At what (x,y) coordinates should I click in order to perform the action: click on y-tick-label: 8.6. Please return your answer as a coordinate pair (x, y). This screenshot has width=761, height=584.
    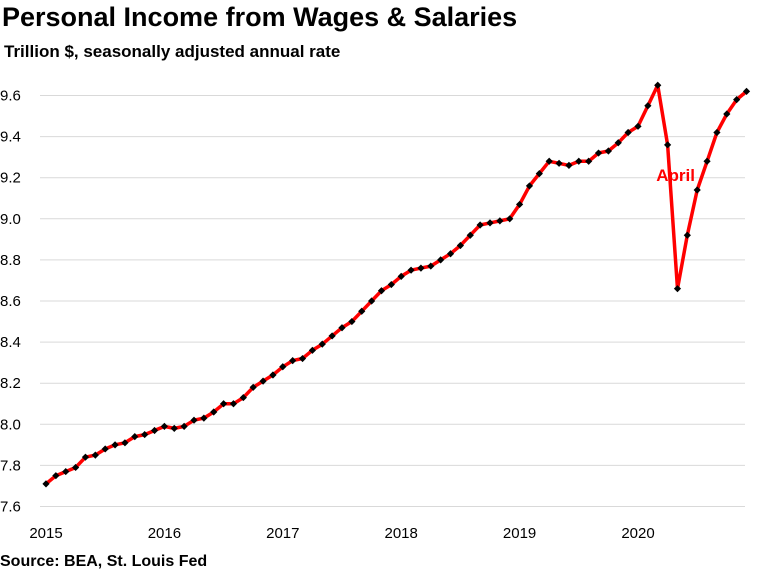
    Looking at the image, I should click on (10, 301).